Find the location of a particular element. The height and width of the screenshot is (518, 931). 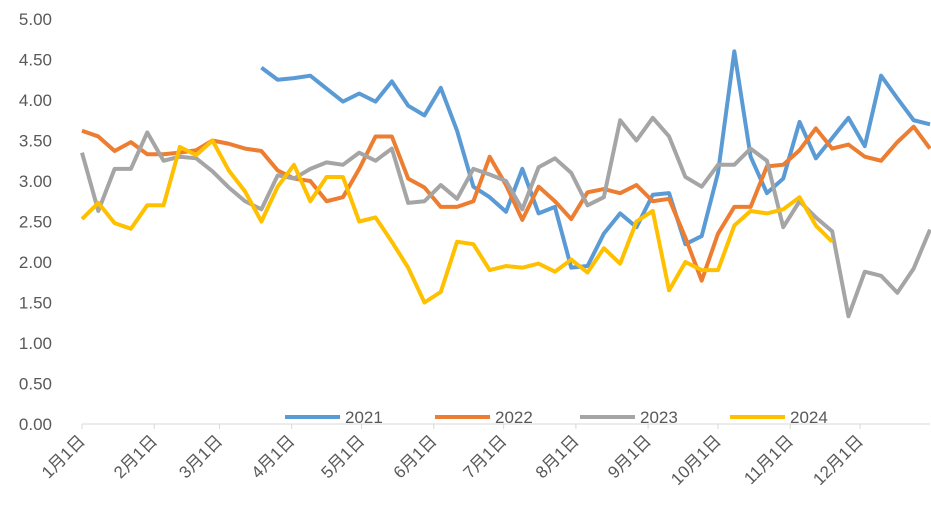

y-tick-label: 1.00 is located at coordinates (35, 343).